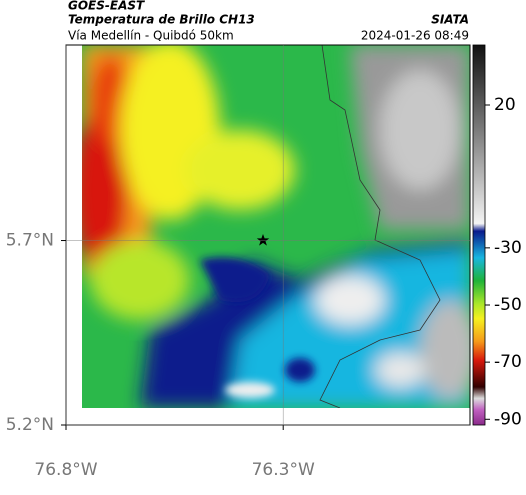 The width and height of the screenshot is (526, 495). I want to click on product: Temperatura de Brillo CH13, so click(161, 20).